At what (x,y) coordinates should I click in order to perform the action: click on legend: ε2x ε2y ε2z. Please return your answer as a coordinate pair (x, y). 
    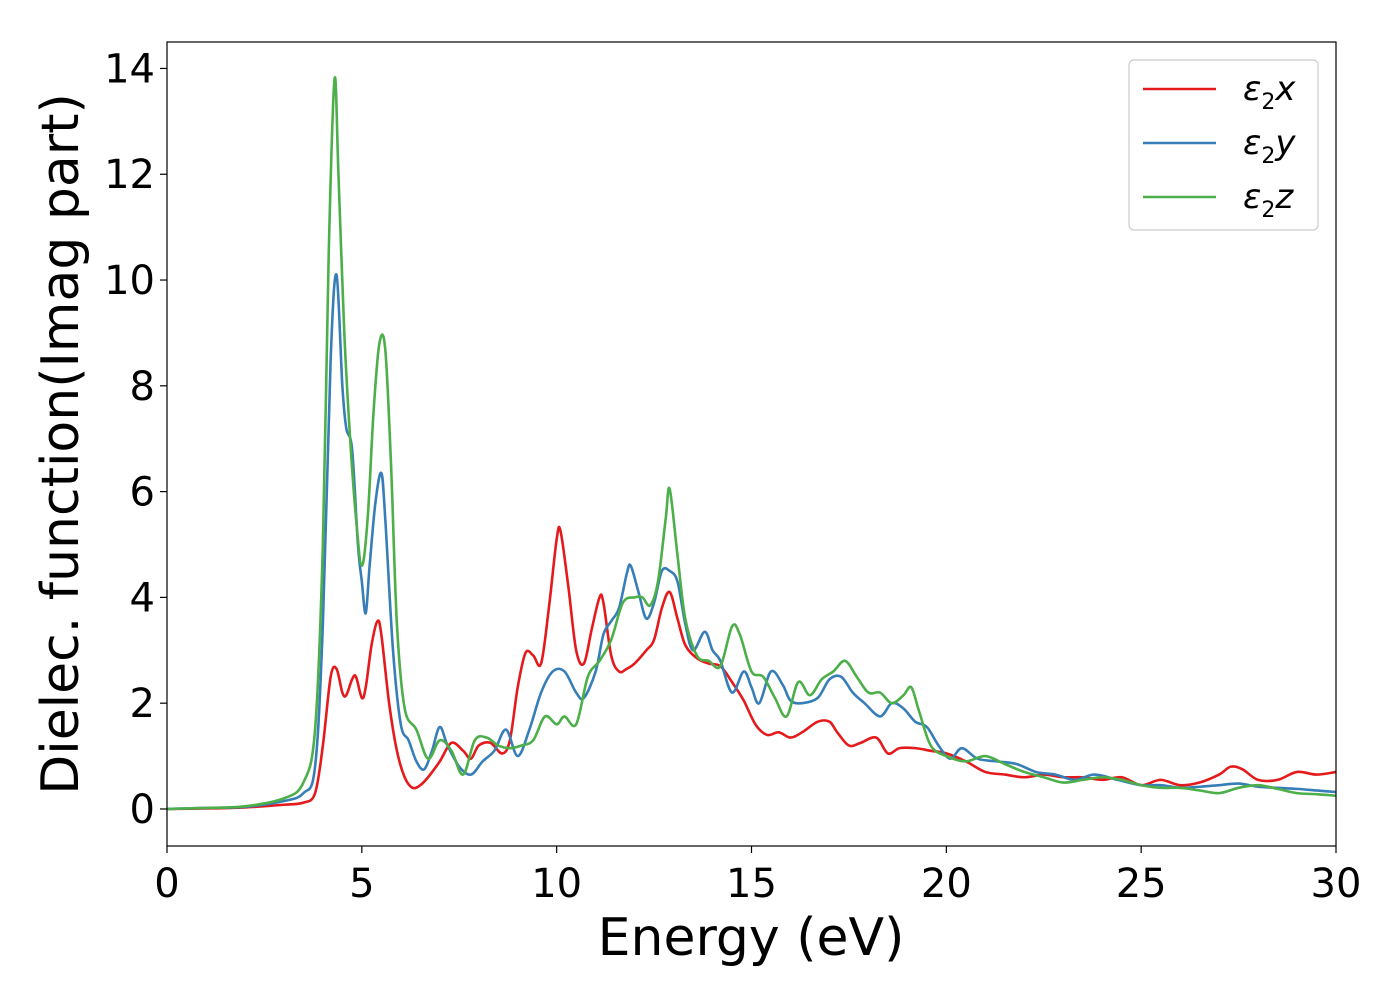
    Looking at the image, I should click on (1223, 145).